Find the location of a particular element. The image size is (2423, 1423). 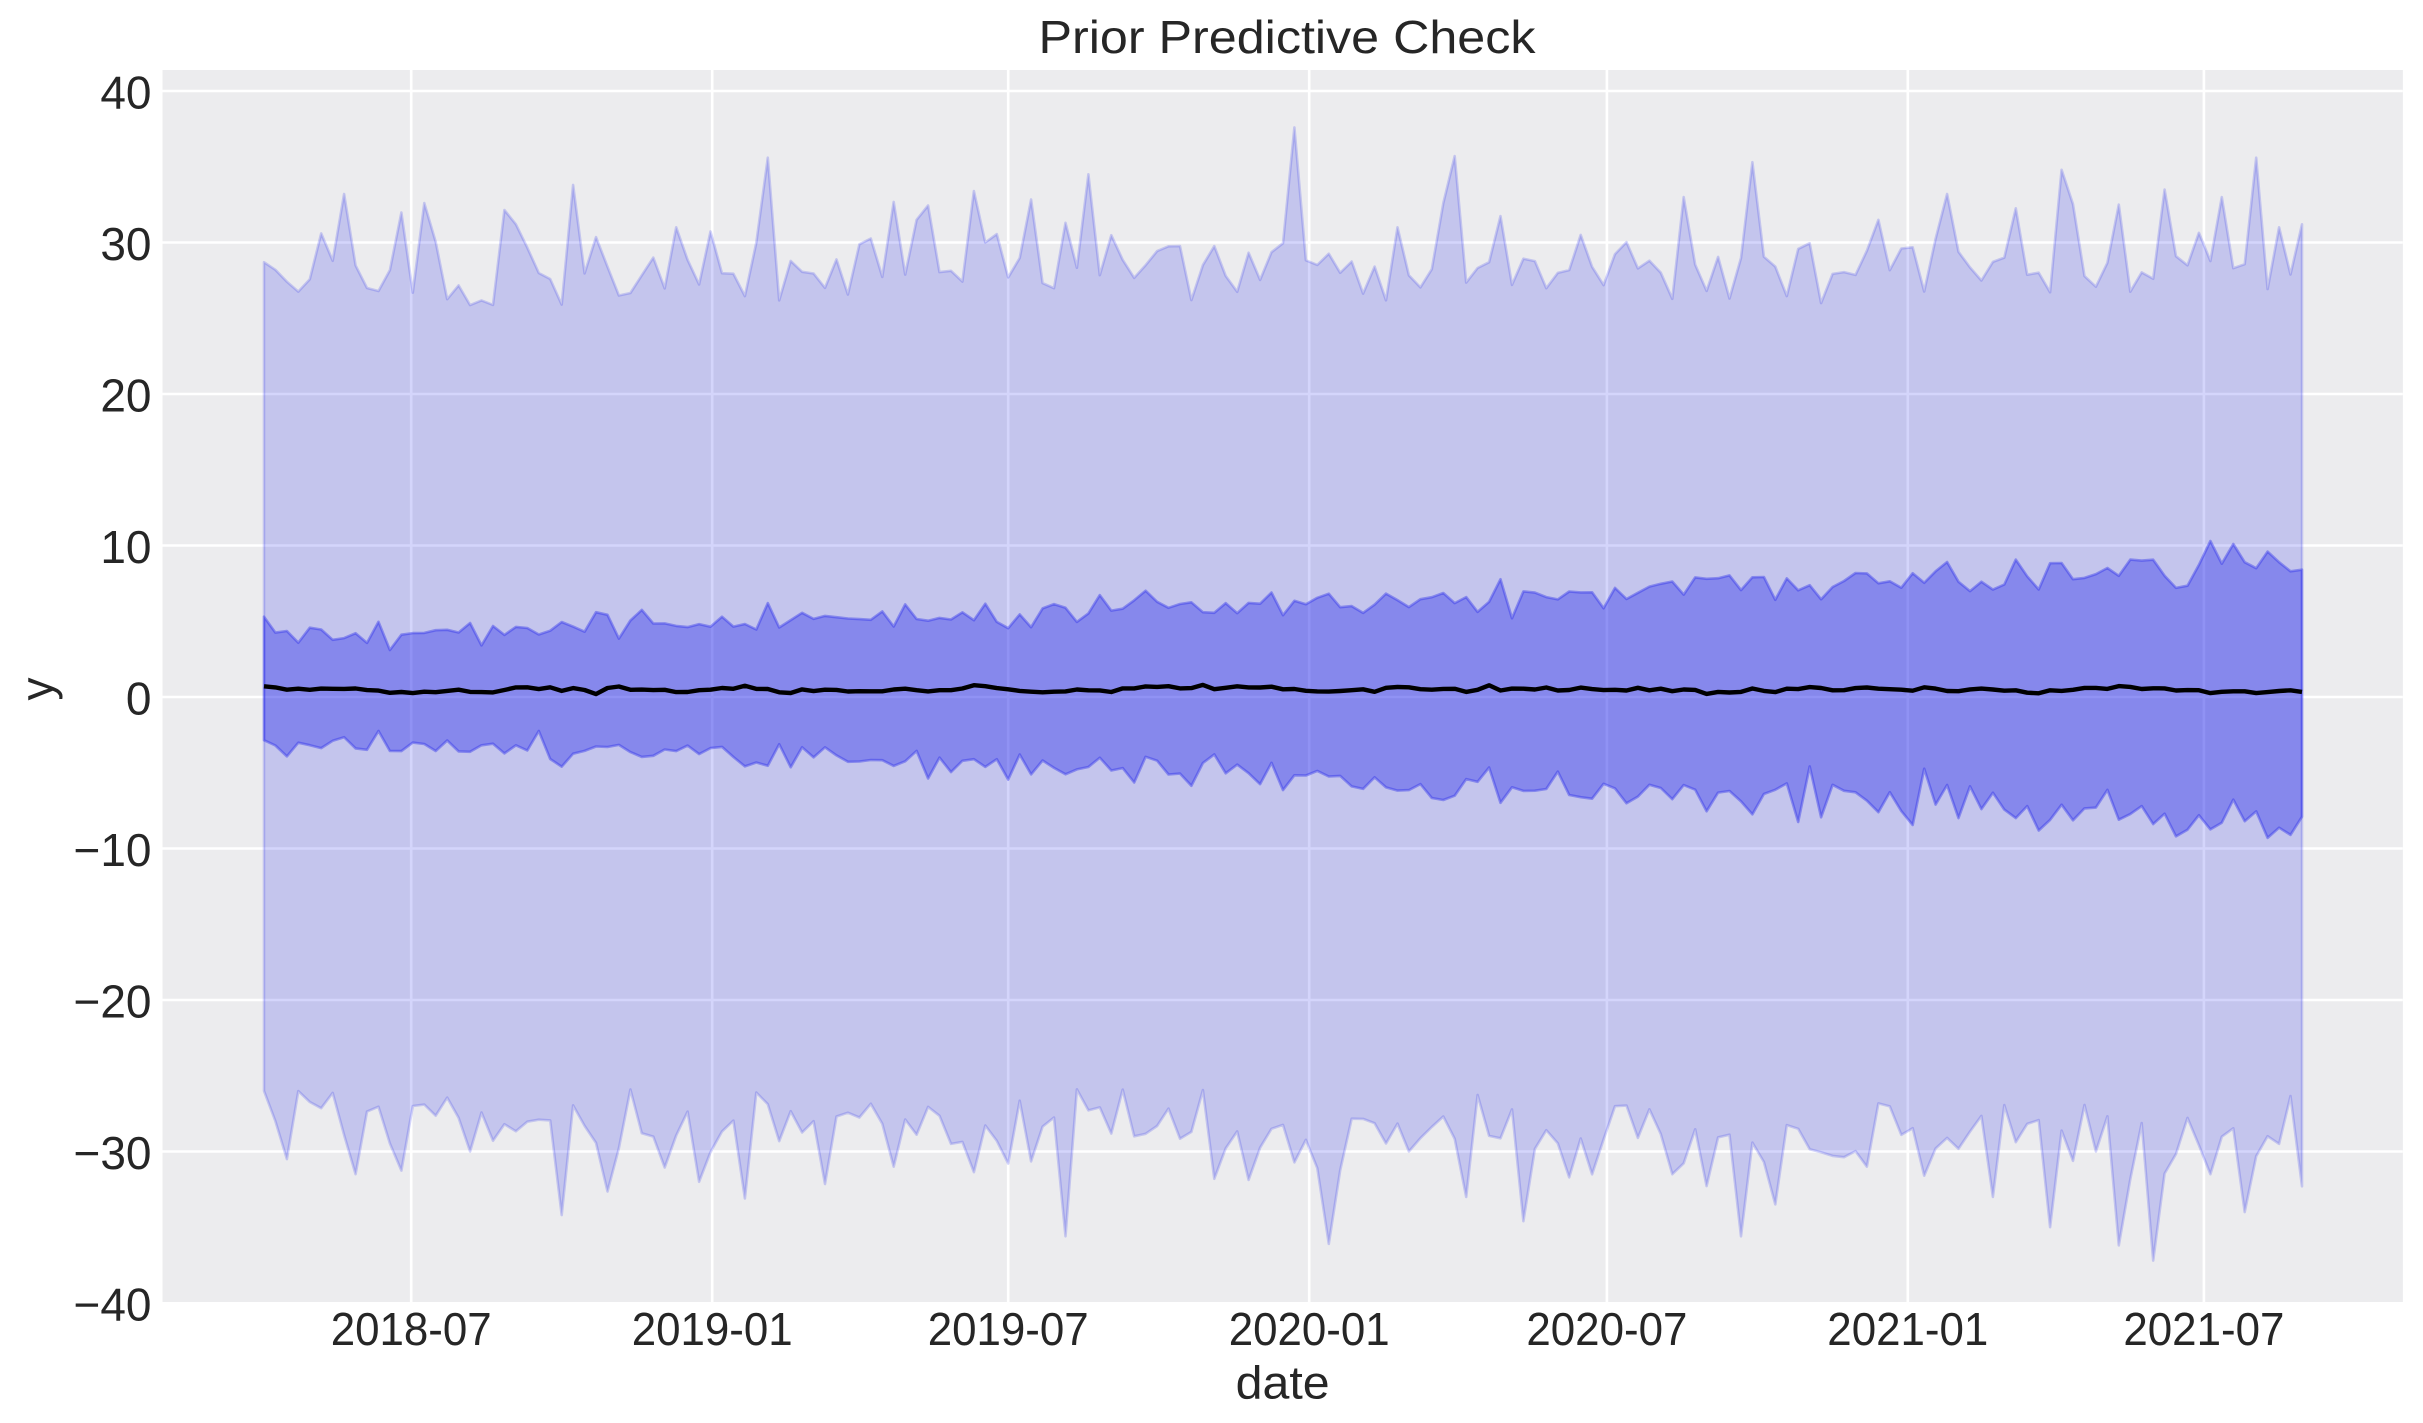

svg-text: 2019-07 is located at coordinates (1008, 1329).